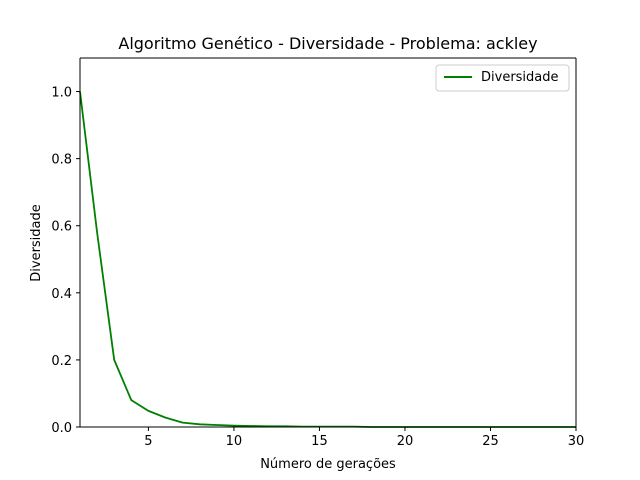 The image size is (640, 480). I want to click on x-tick-label: 10, so click(234, 441).